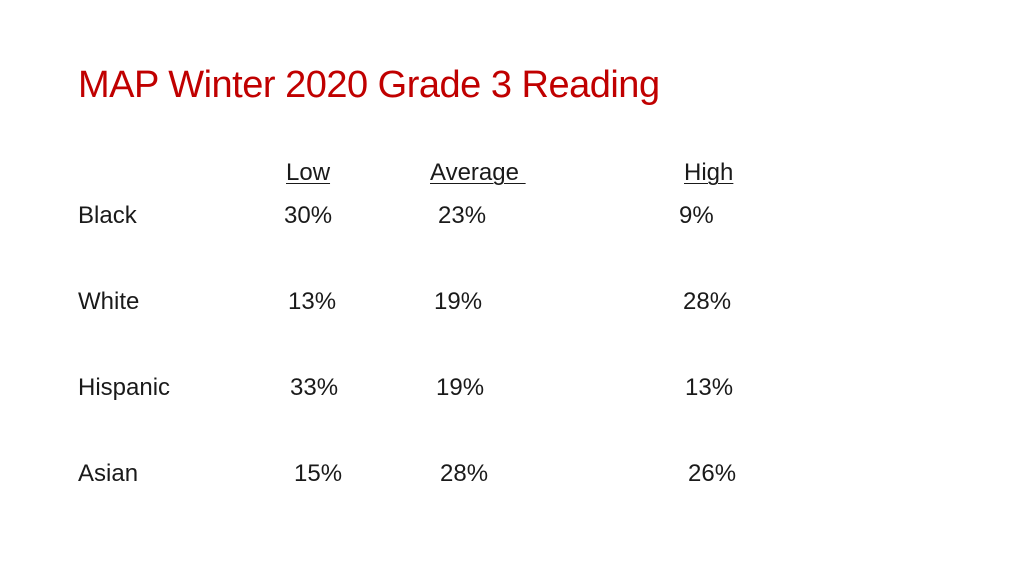 The height and width of the screenshot is (576, 1024). Describe the element at coordinates (124, 387) in the screenshot. I see `row-label-hispanic: Hispanic` at that location.